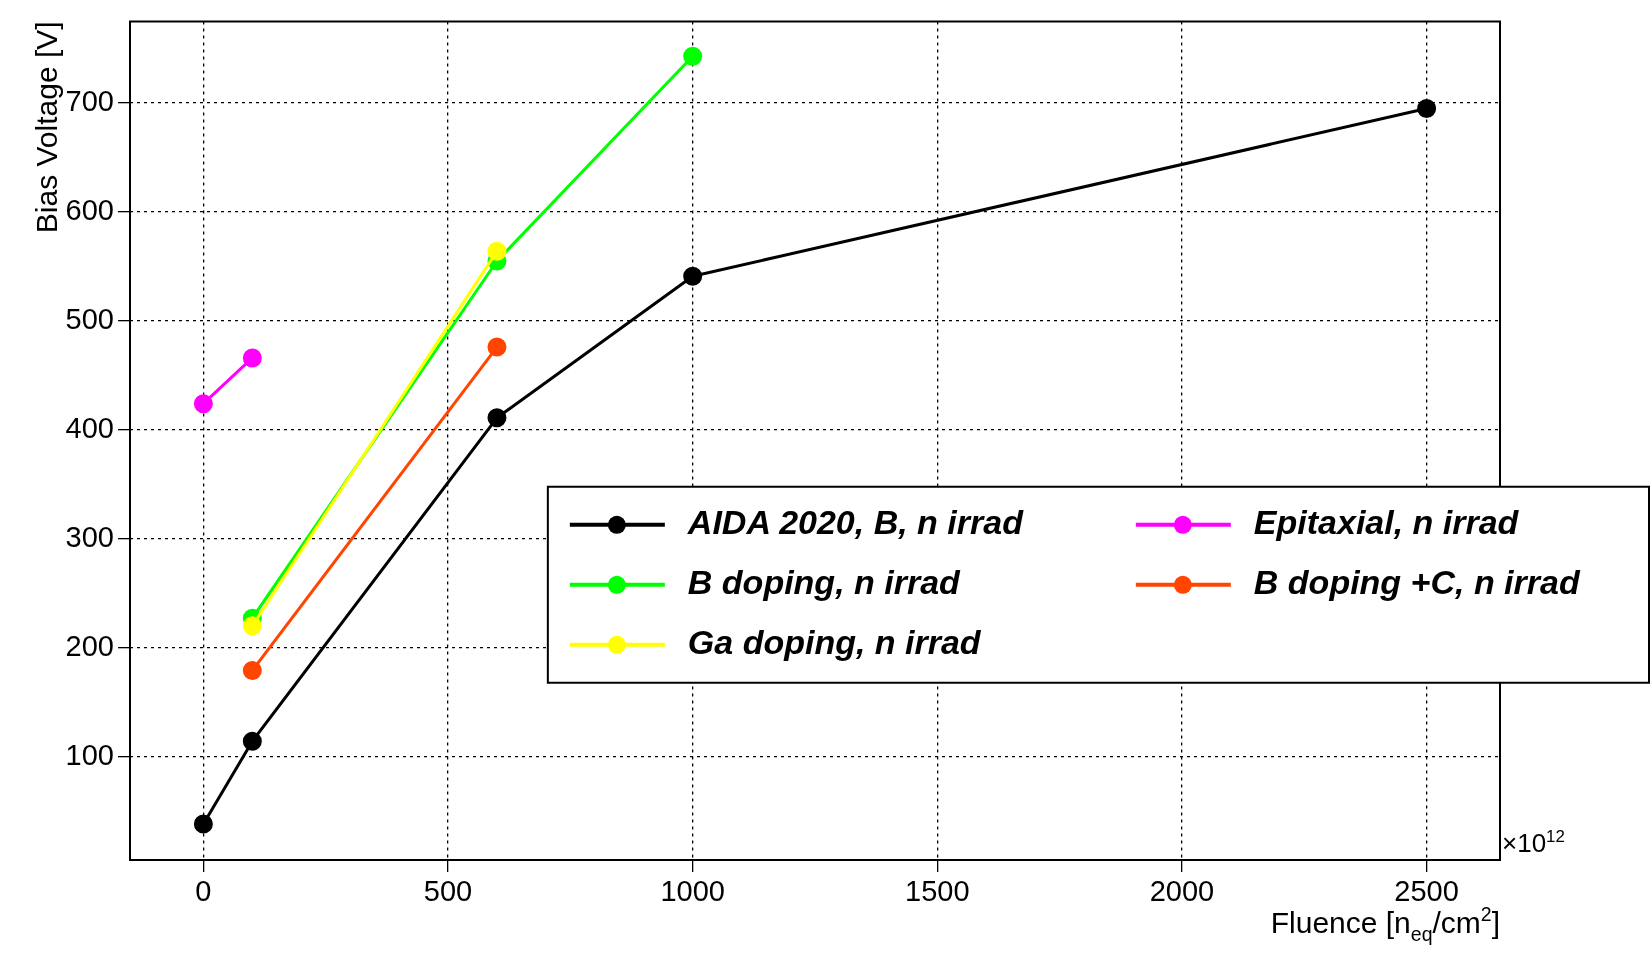 This screenshot has height=953, width=1650. What do you see at coordinates (1426, 891) in the screenshot?
I see `x-tick-label: 2500` at bounding box center [1426, 891].